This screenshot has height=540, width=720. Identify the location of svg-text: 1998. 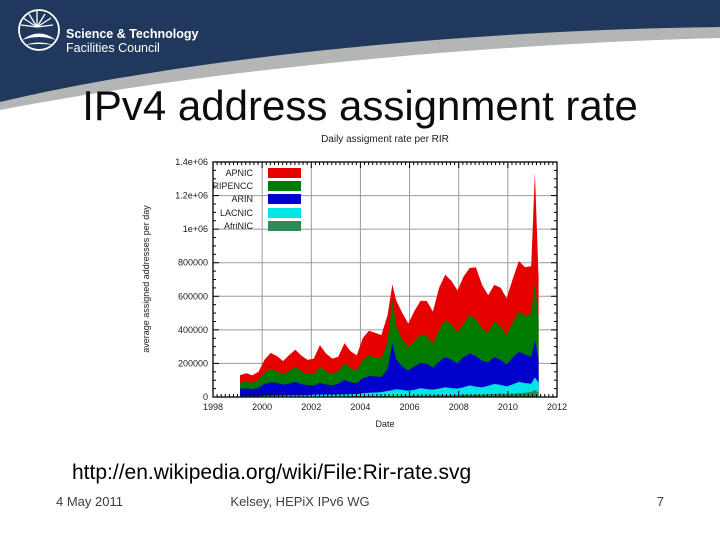
(213, 407).